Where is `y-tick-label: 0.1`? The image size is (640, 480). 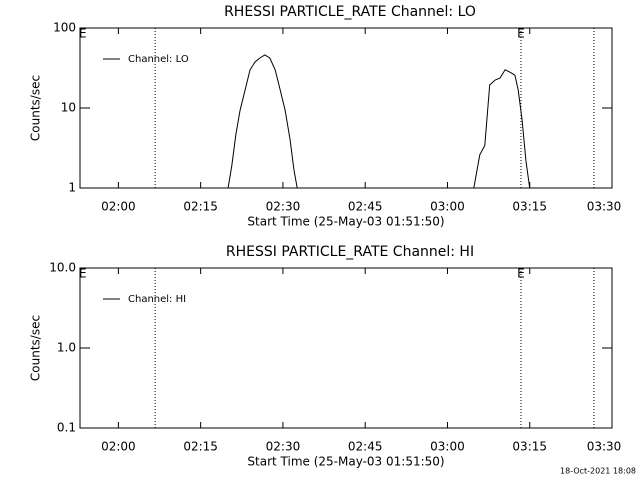
y-tick-label: 0.1 is located at coordinates (66, 428).